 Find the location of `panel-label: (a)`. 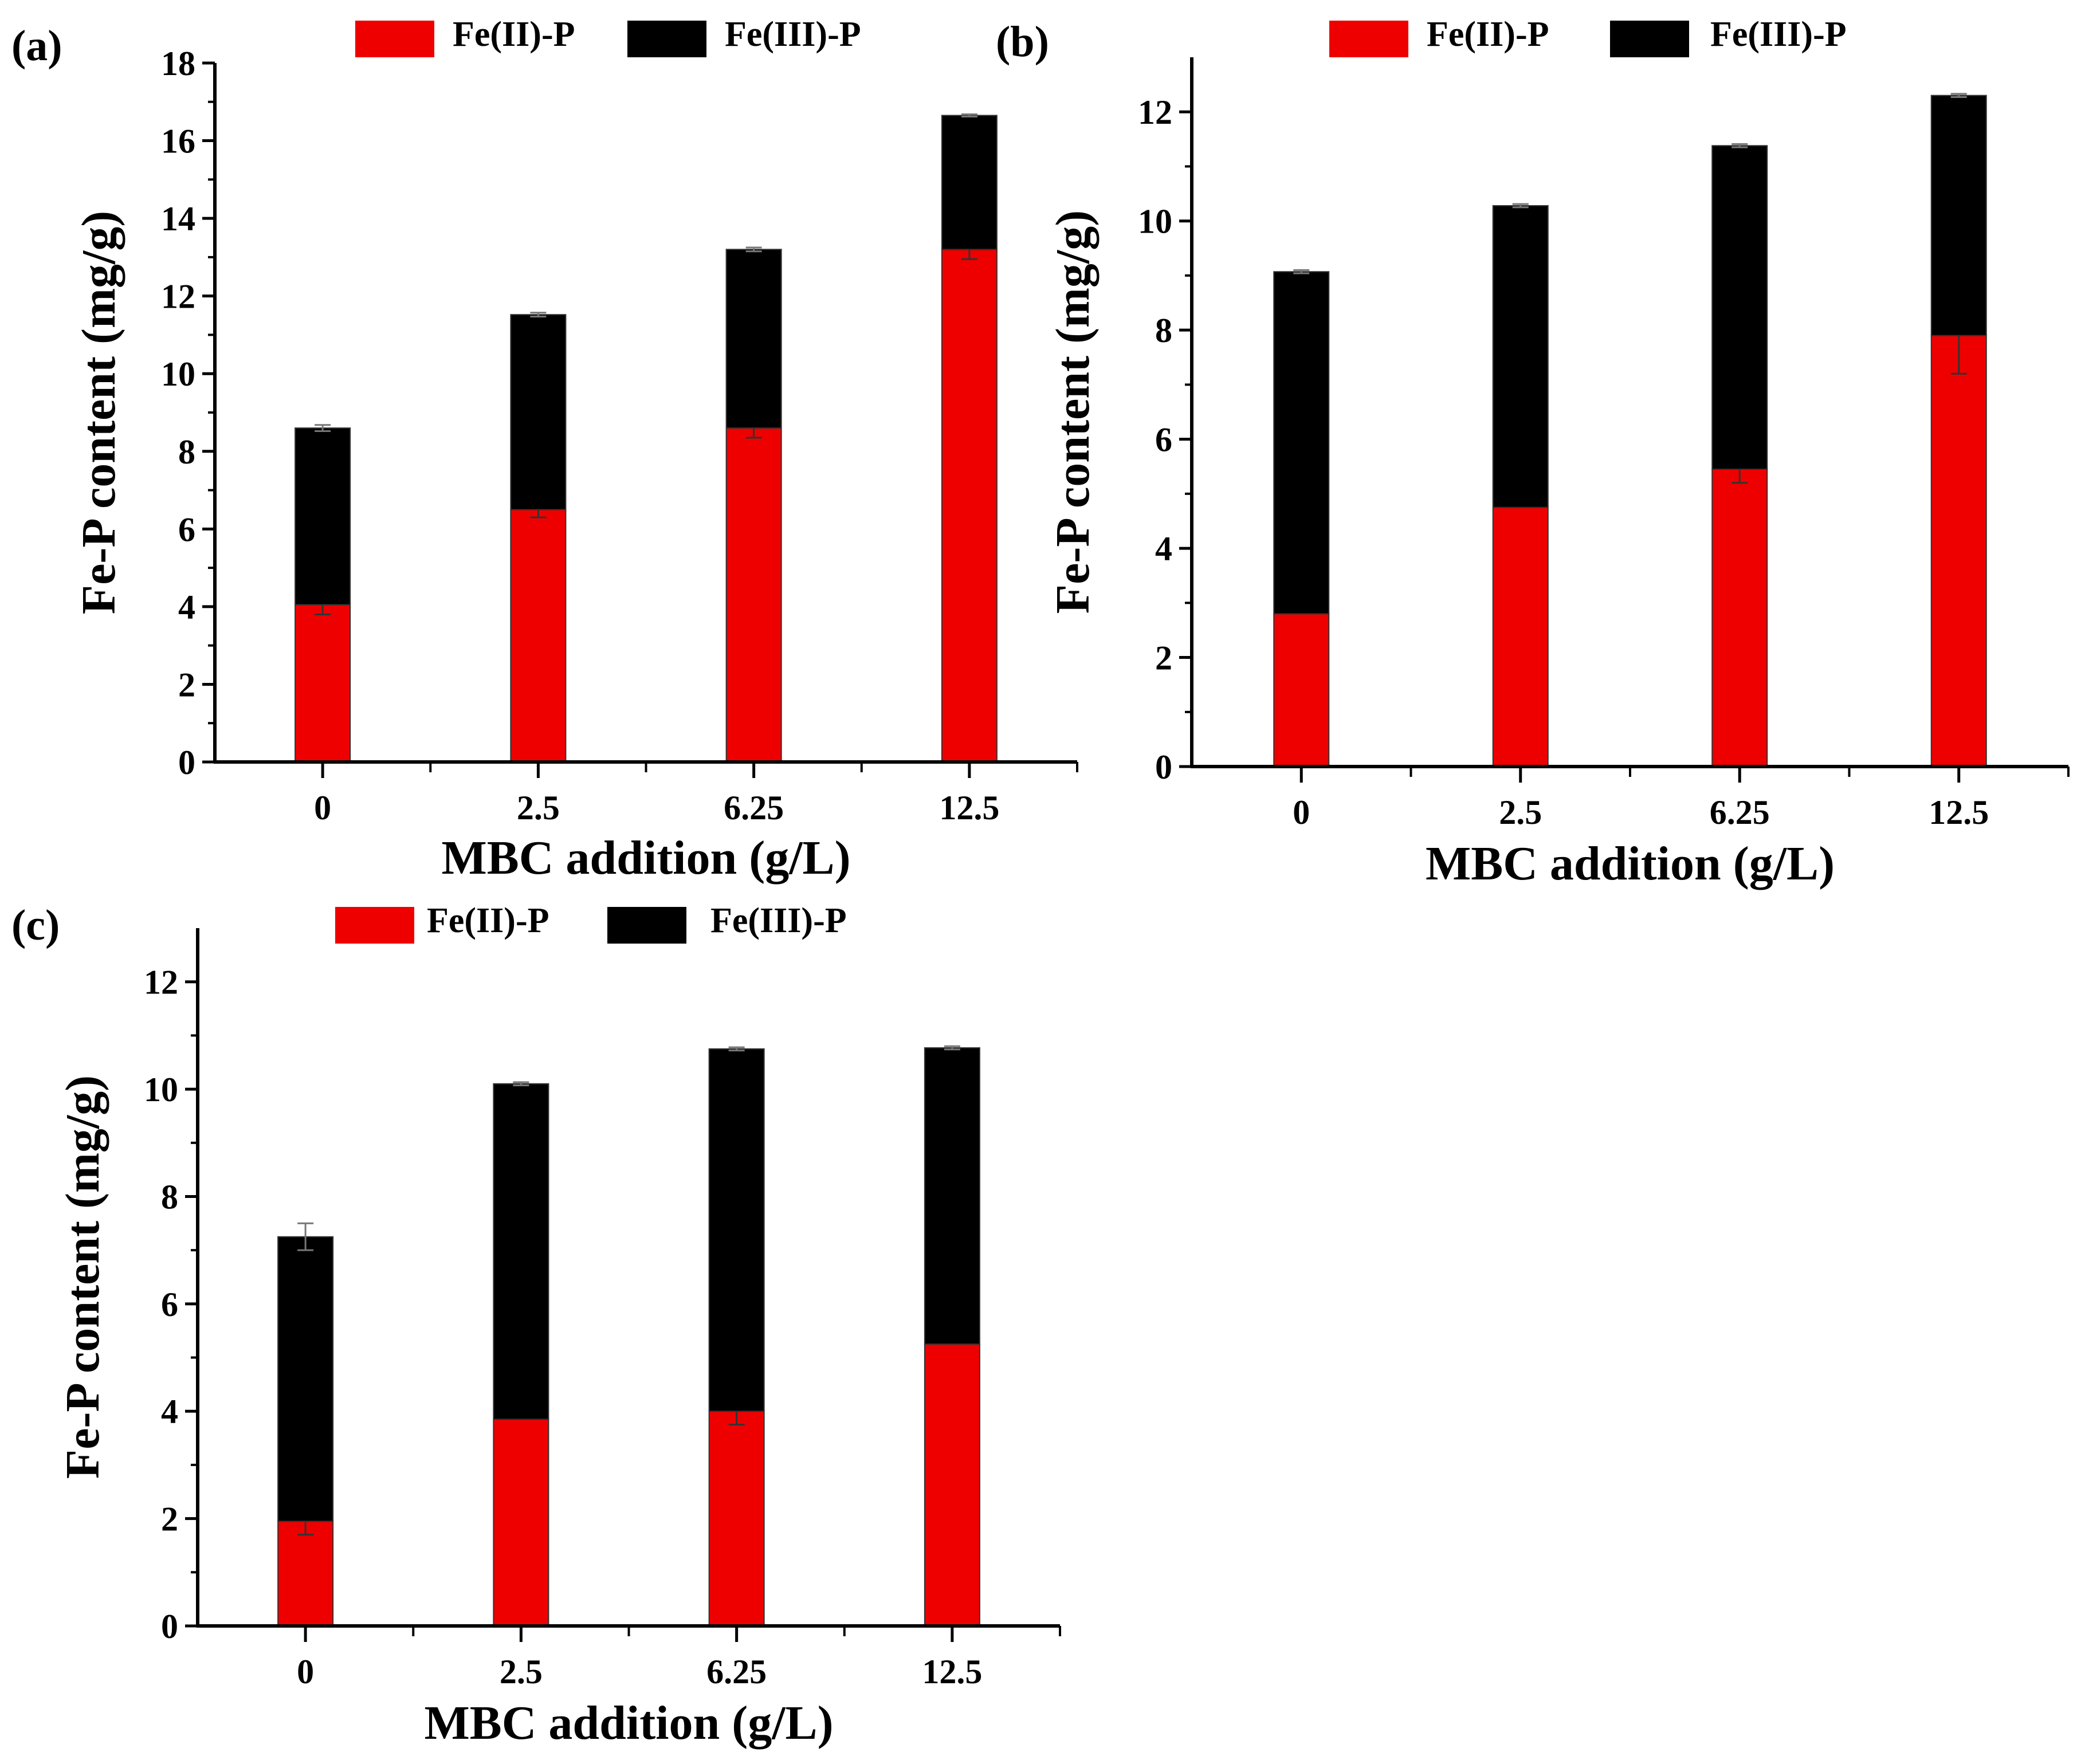

panel-label: (a) is located at coordinates (36, 46).